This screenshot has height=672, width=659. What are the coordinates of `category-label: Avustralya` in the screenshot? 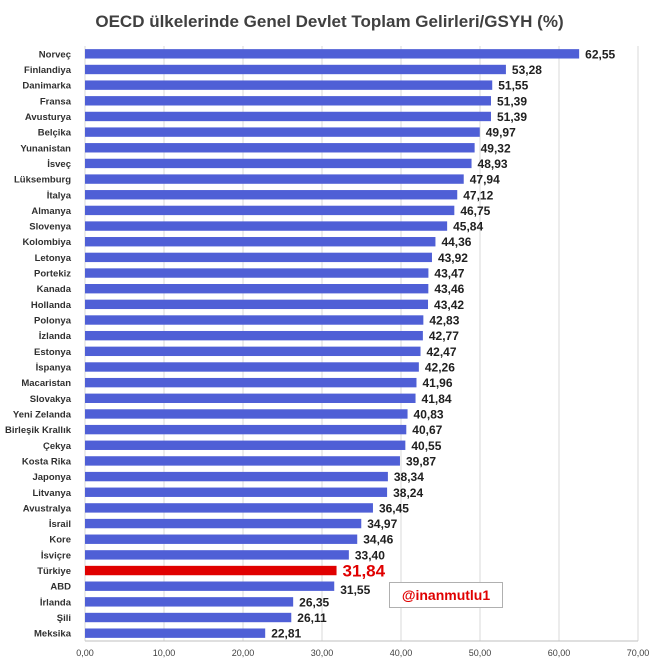 It's located at (47, 508).